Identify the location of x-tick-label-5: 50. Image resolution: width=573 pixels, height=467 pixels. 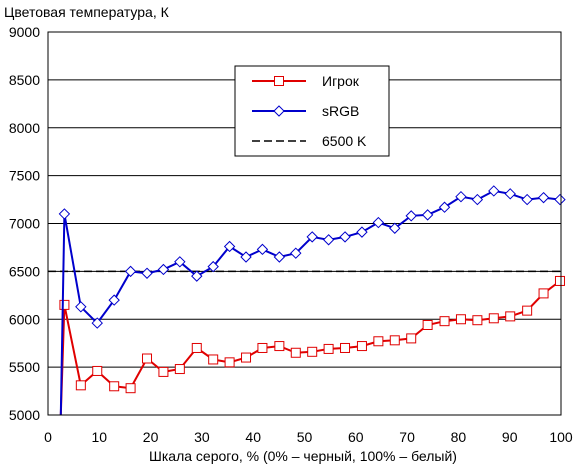
(305, 437).